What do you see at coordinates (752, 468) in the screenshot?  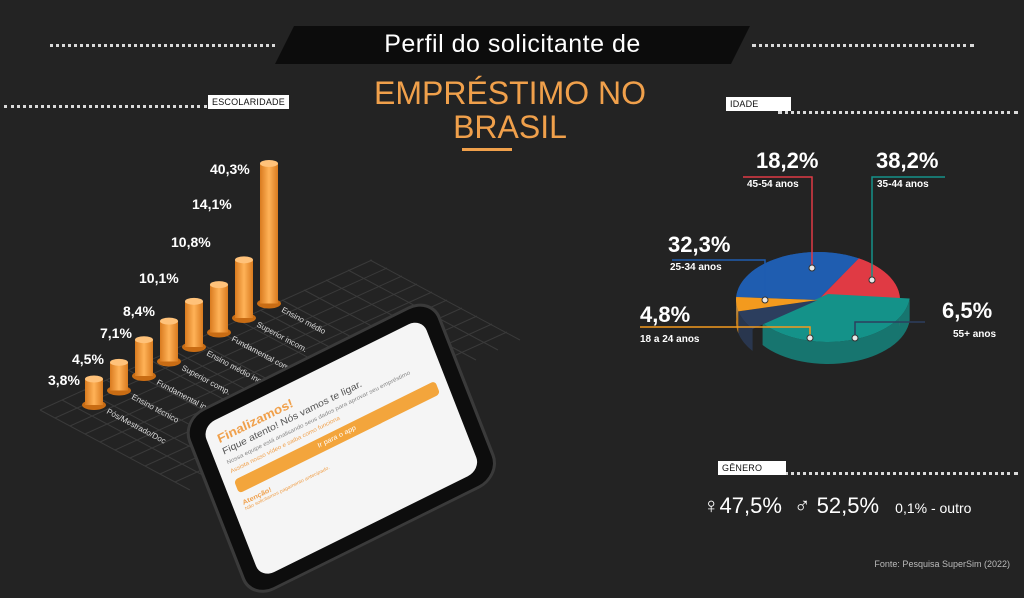 I see `gender-section-label: GÊNERO` at bounding box center [752, 468].